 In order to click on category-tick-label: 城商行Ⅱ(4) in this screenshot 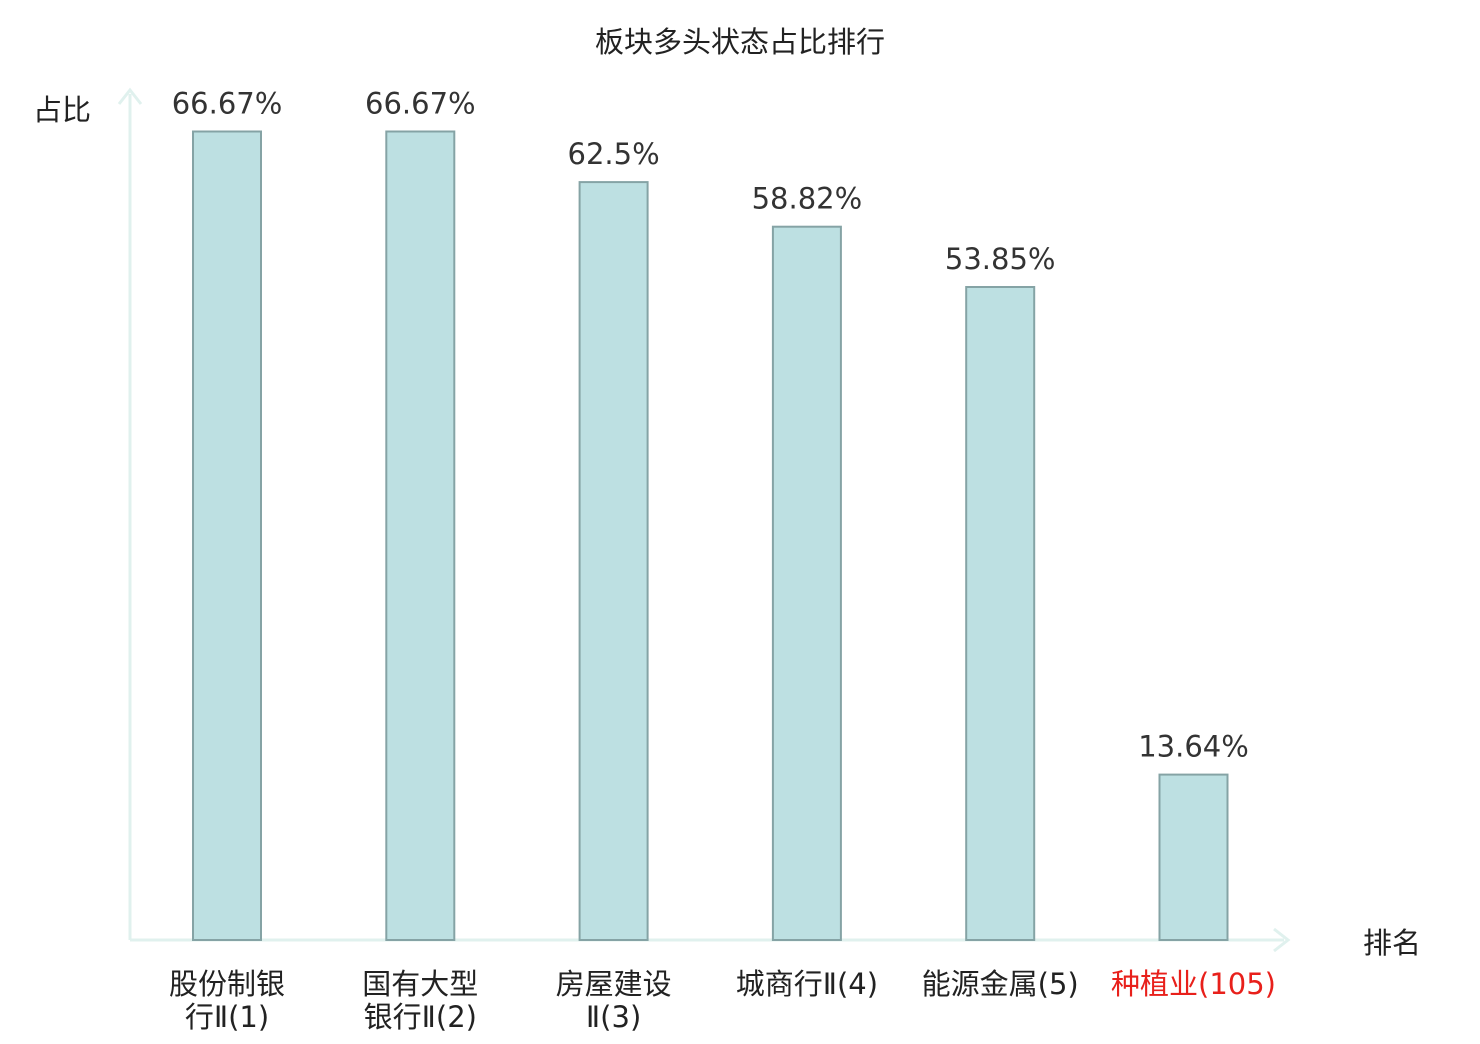, I will do `click(807, 984)`.